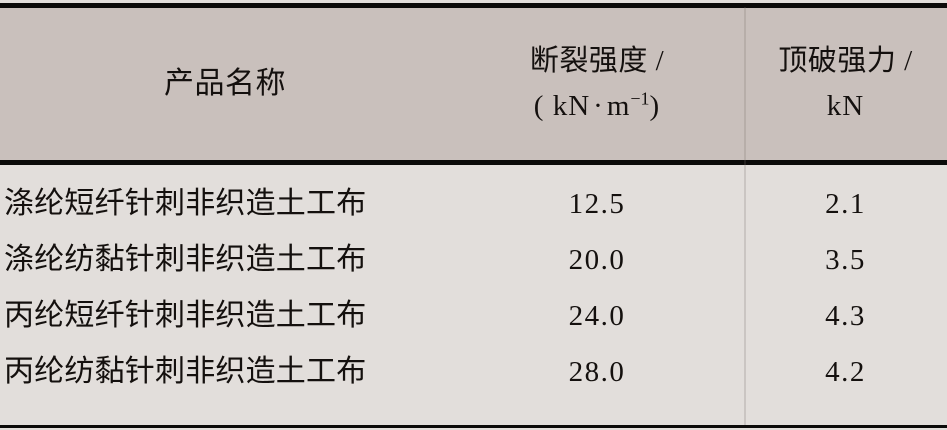 This screenshot has height=430, width=947. I want to click on unit-base: m, so click(618, 105).